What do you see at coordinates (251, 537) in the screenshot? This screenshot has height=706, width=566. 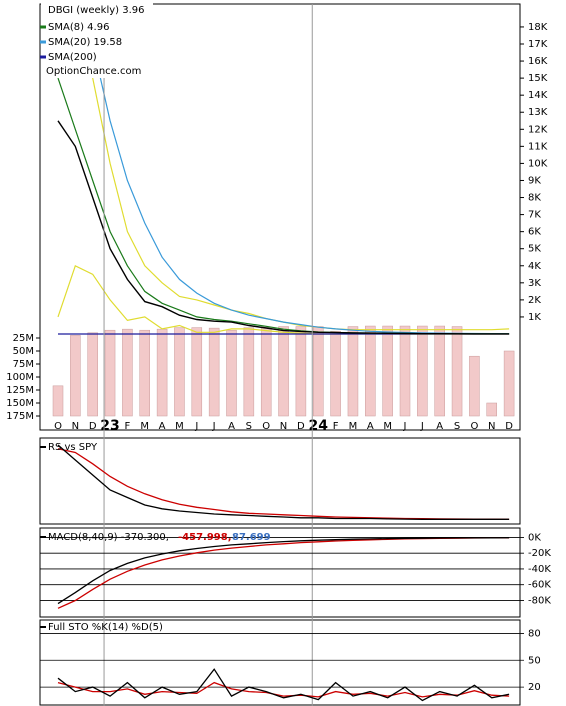 I see `histogram-label: 87.699` at bounding box center [251, 537].